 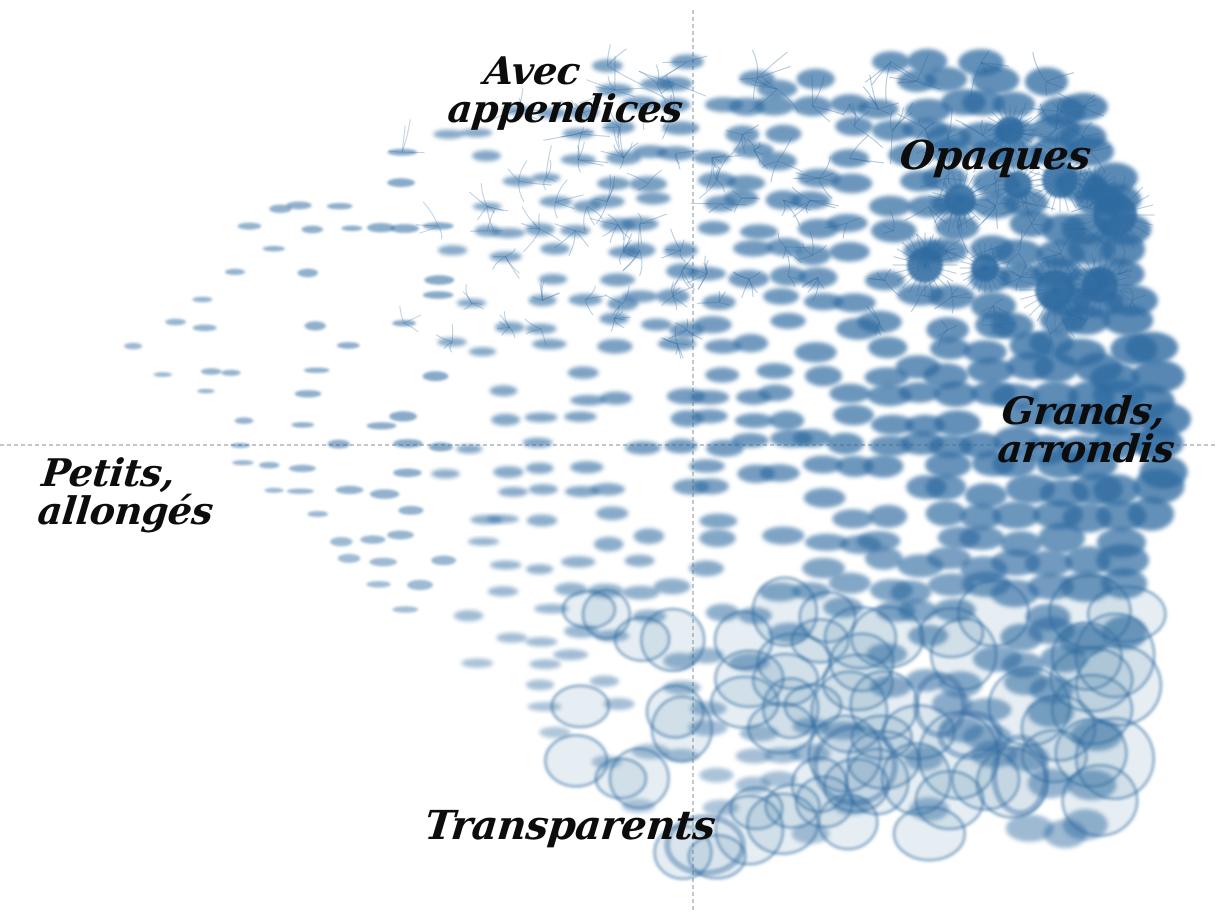 I want to click on label-left-line-2: allongés, so click(x=125, y=510).